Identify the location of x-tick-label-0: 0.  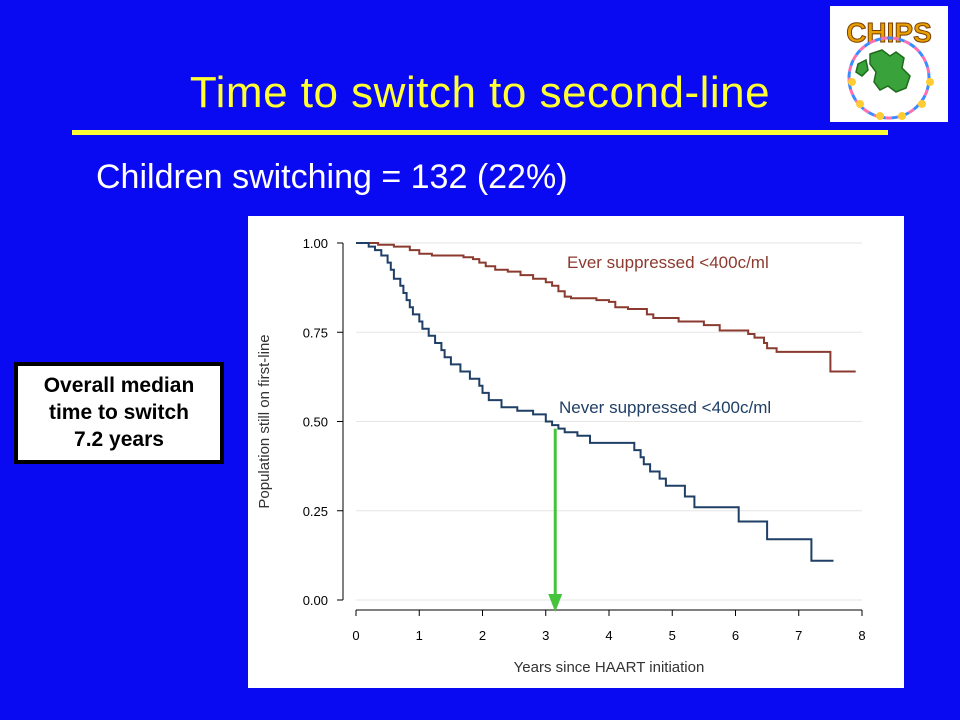
(355, 635).